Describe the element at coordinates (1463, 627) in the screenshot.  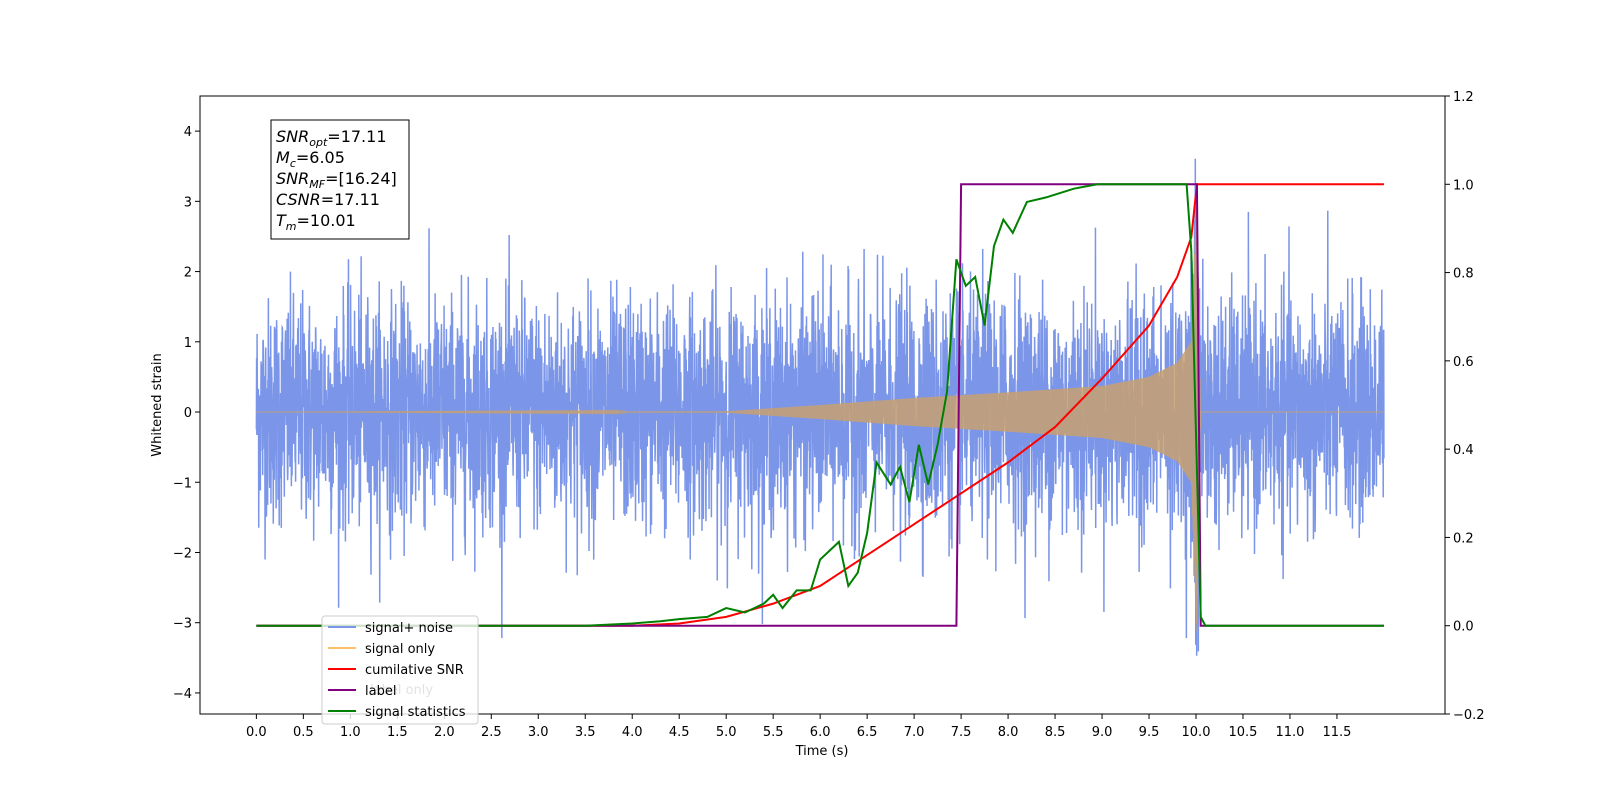
I see `y2-tick-label: 0.0` at that location.